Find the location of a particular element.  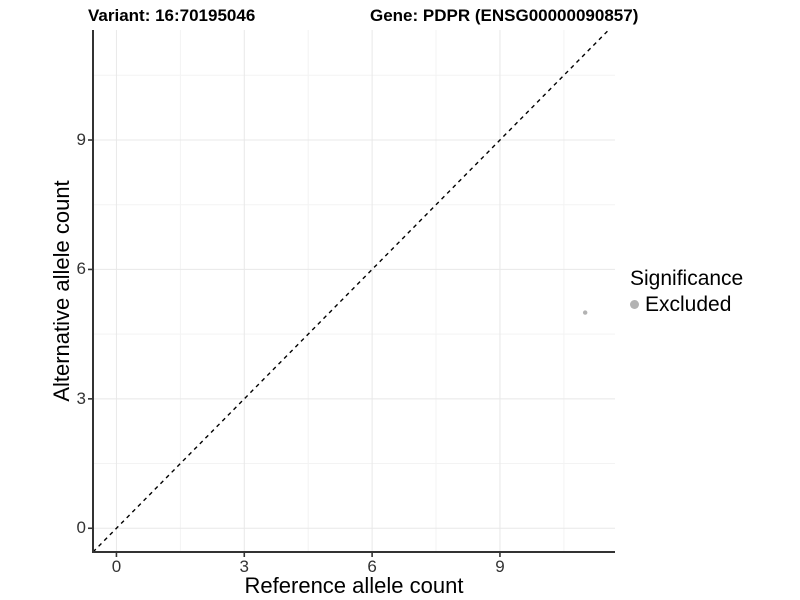

legend-title: Significance is located at coordinates (687, 278).